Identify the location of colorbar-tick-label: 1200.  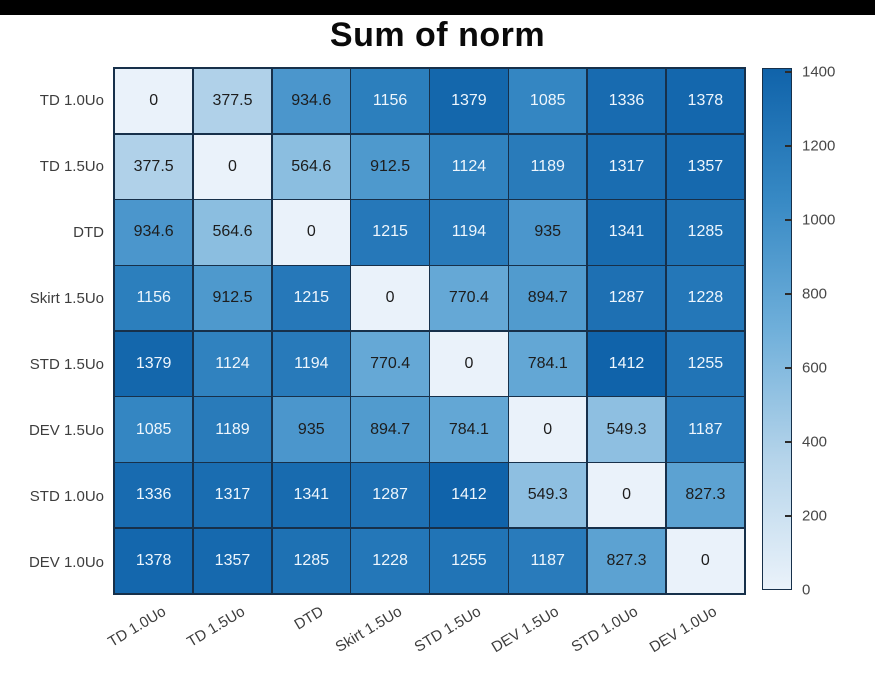
(819, 146).